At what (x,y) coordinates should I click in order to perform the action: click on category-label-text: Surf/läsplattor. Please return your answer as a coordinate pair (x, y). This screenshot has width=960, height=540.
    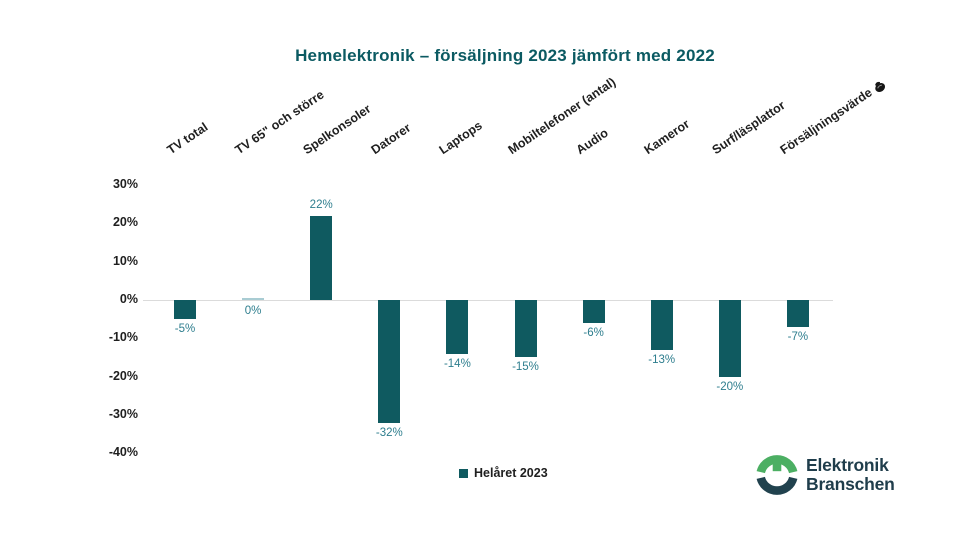
    Looking at the image, I should click on (748, 128).